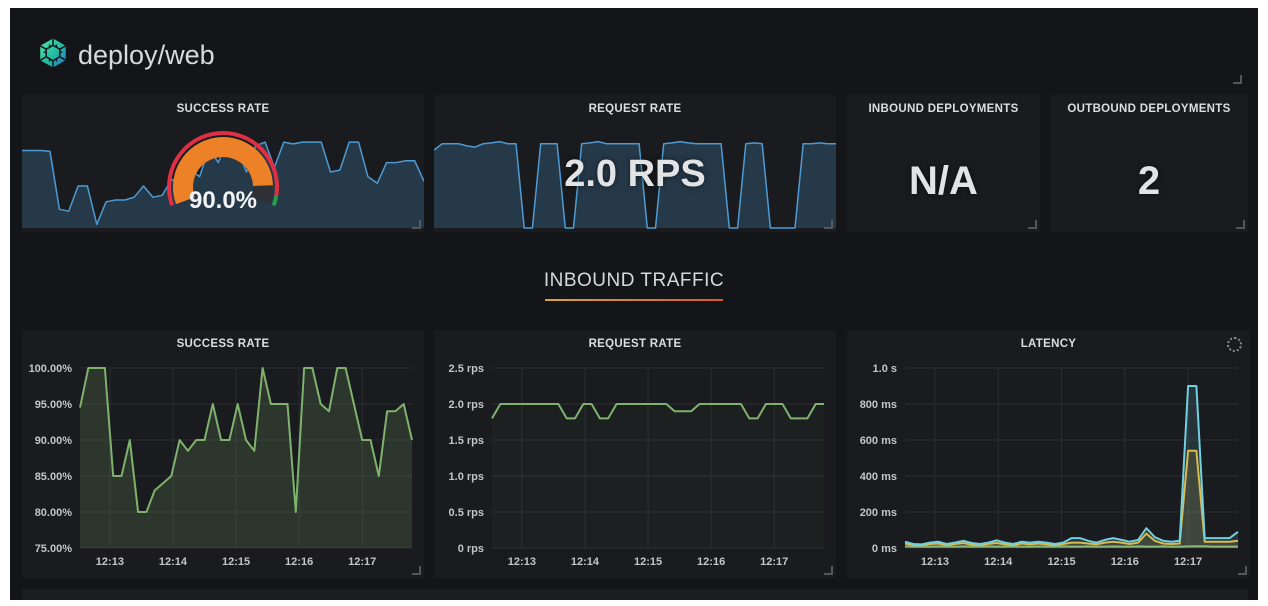  I want to click on stat-value: 2.0 RPS, so click(635, 174).